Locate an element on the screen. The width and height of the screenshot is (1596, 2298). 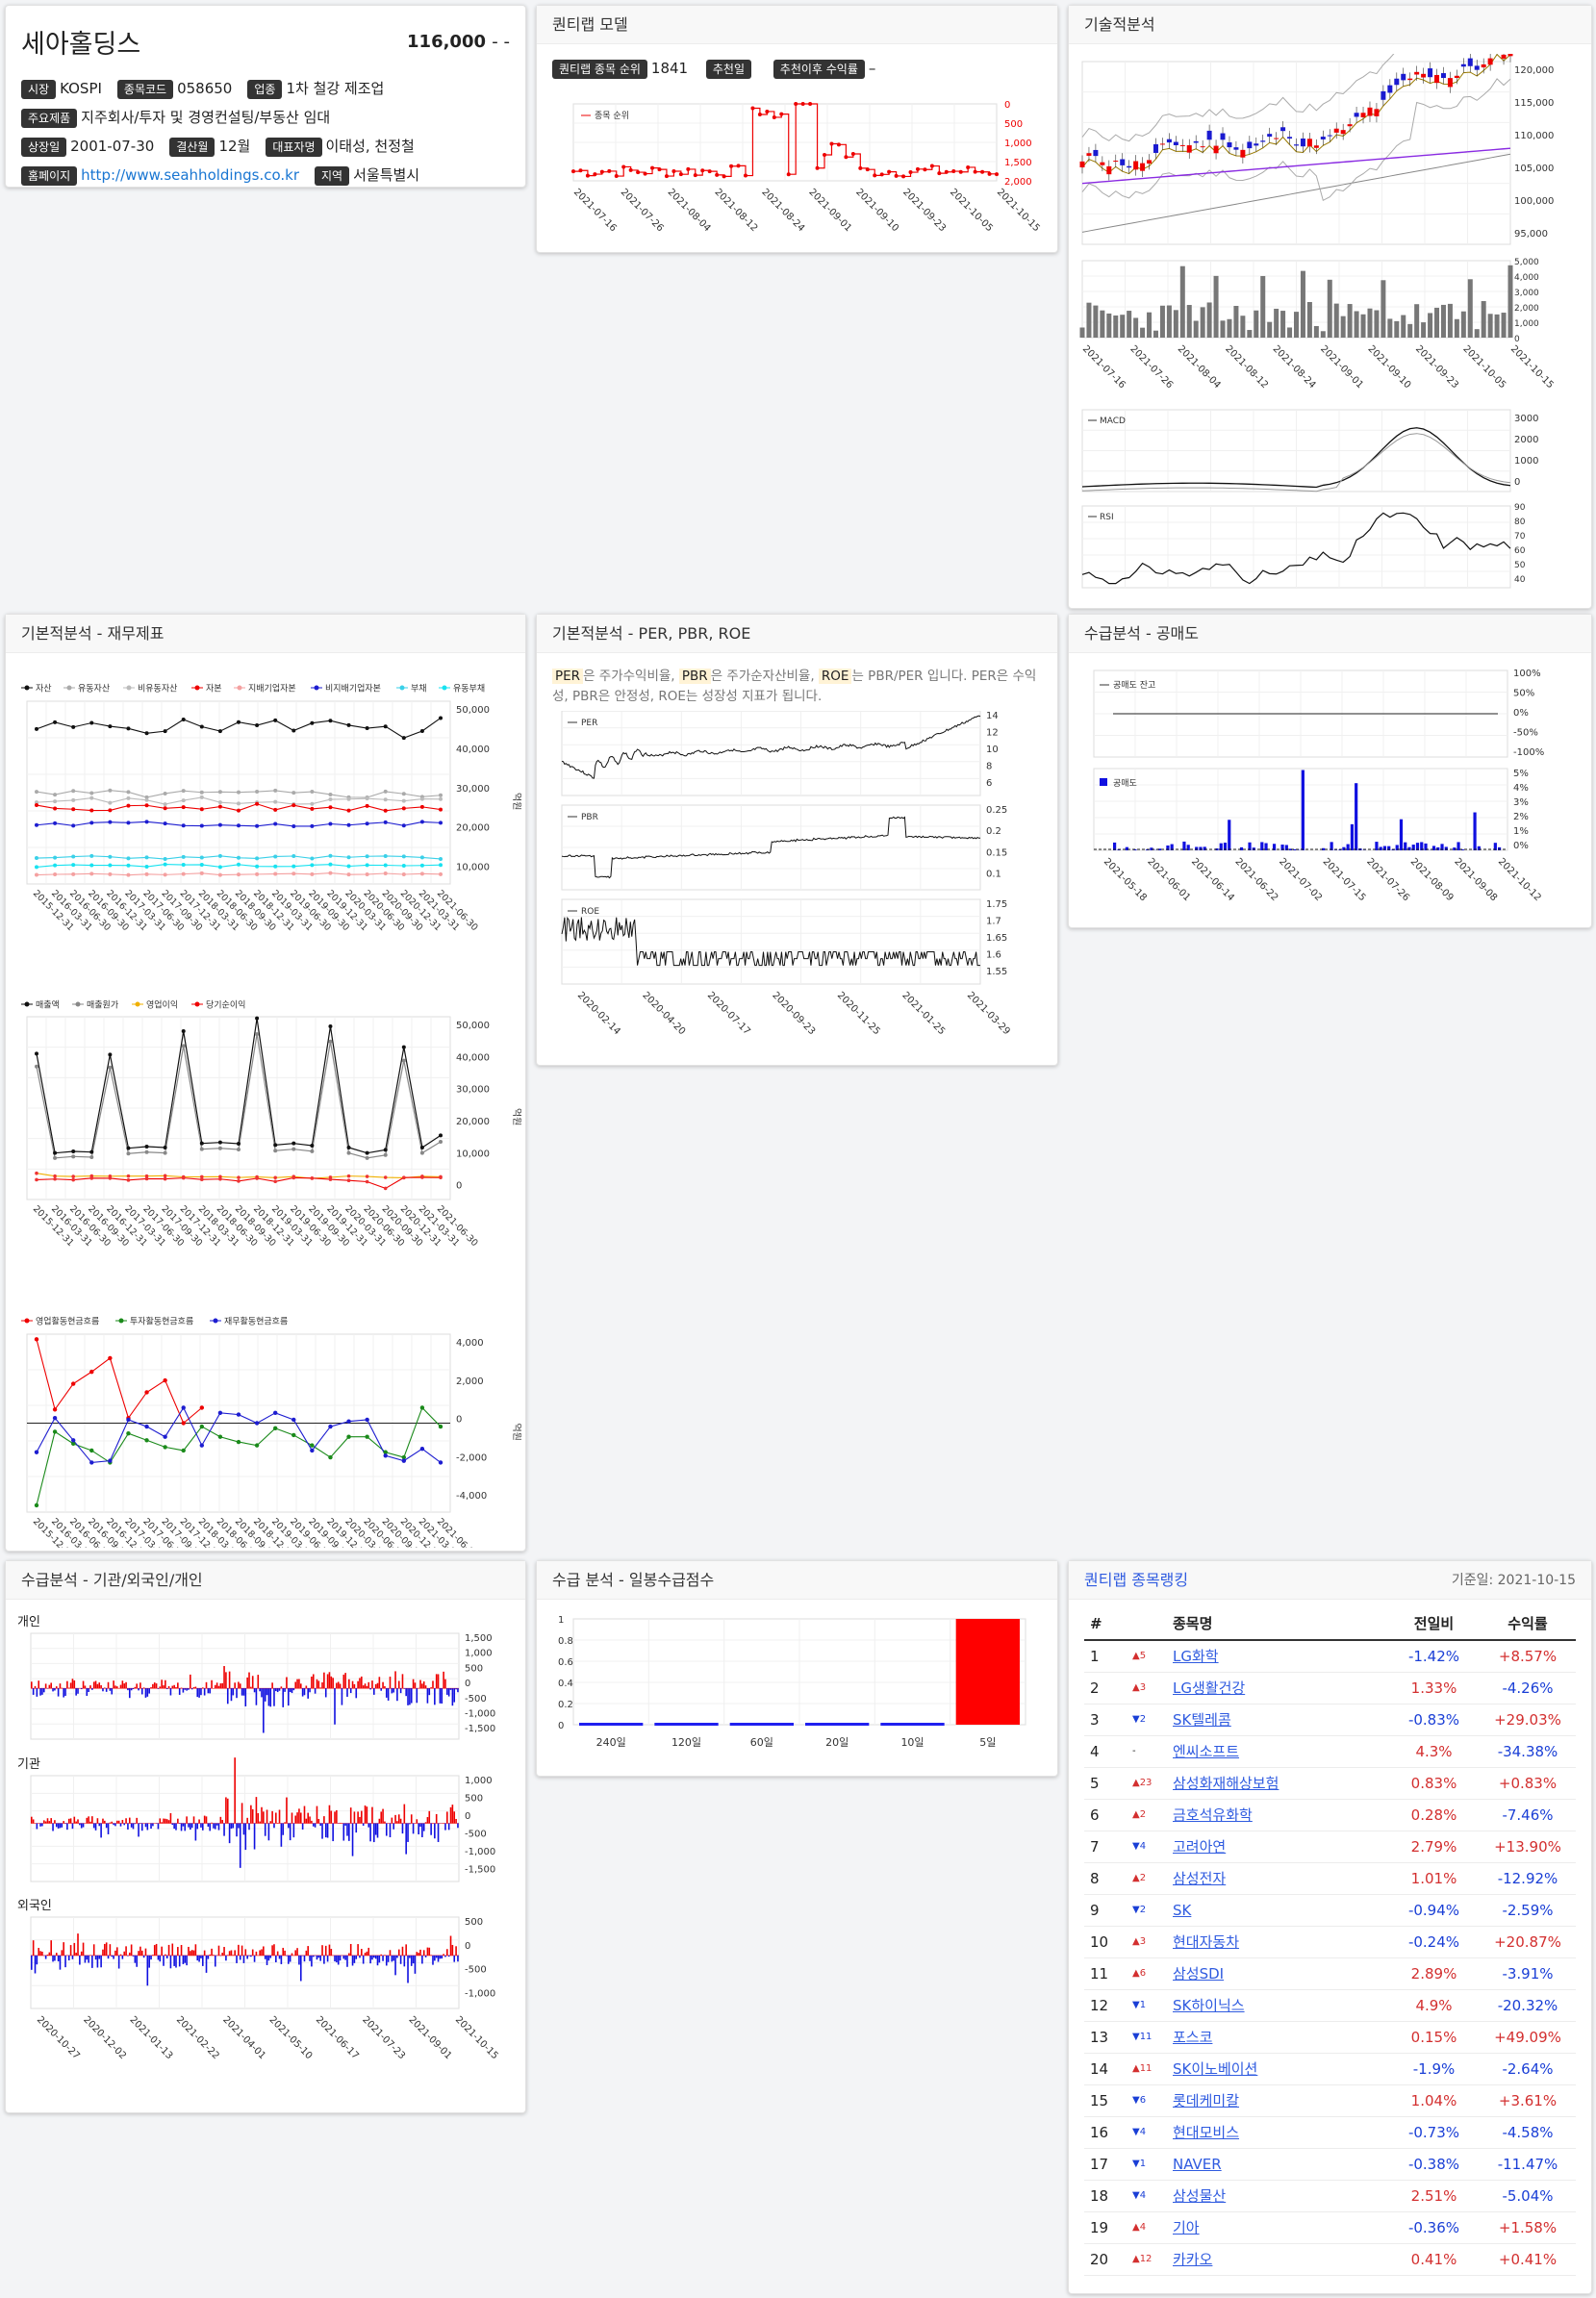
ranking-row: 19 ▲4 기아 -0.36% +1.58% is located at coordinates (1330, 2227).